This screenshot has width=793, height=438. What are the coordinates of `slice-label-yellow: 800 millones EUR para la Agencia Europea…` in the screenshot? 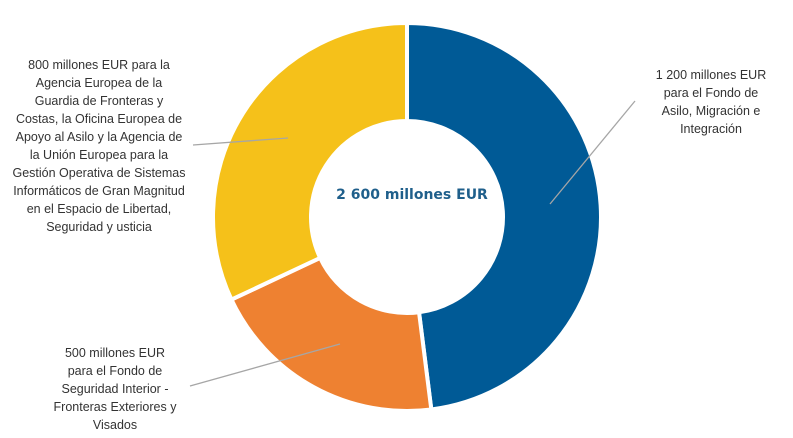 It's located at (99, 146).